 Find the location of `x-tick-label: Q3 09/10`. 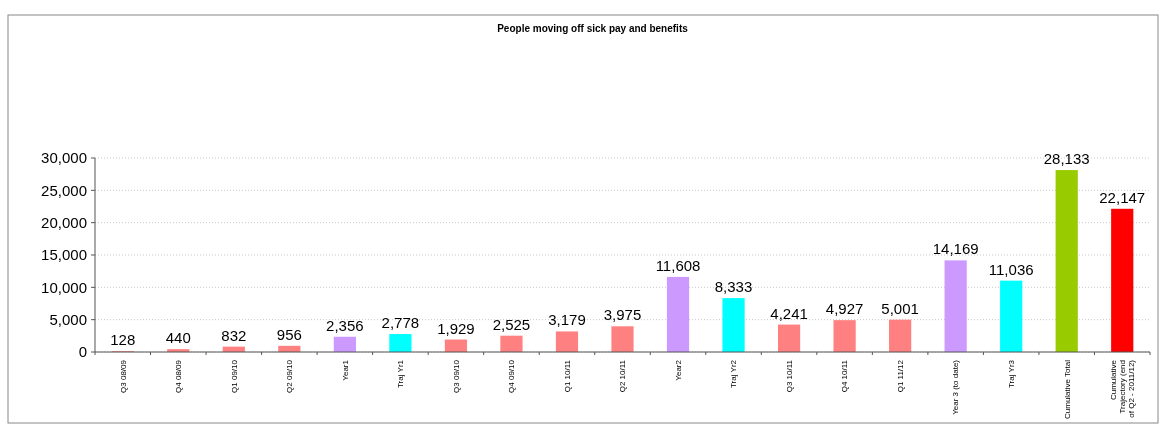

x-tick-label: Q3 09/10 is located at coordinates (456, 376).